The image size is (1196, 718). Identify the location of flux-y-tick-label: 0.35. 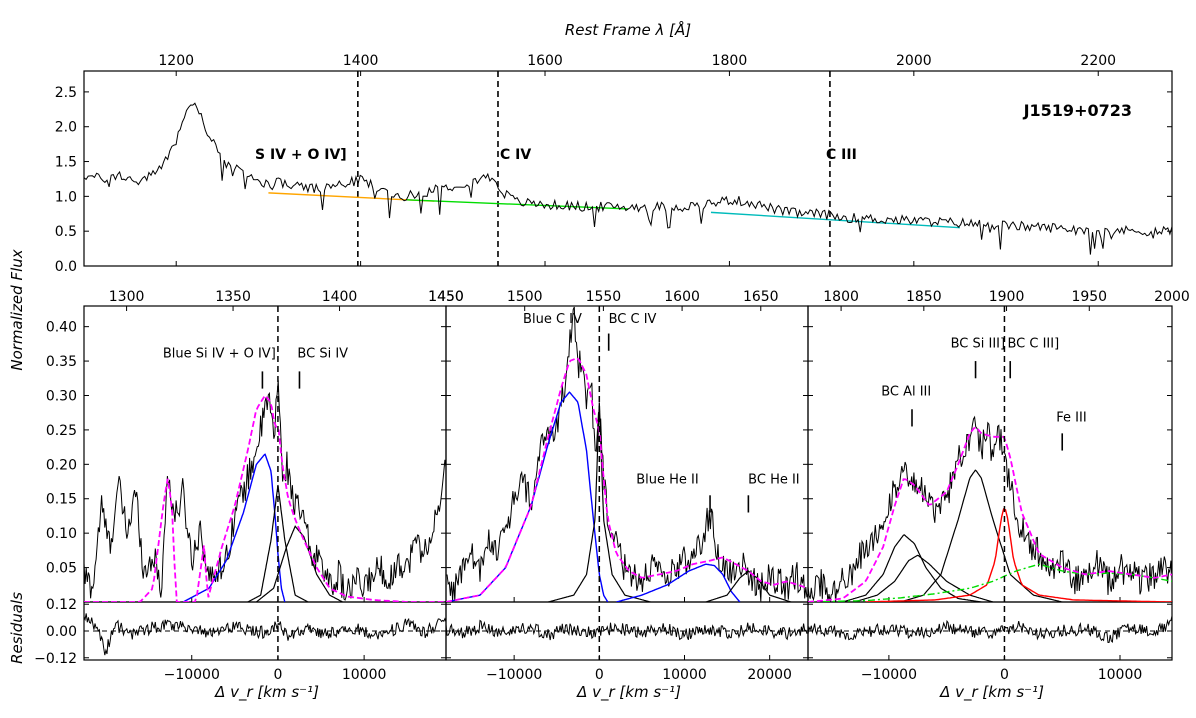
(61, 362).